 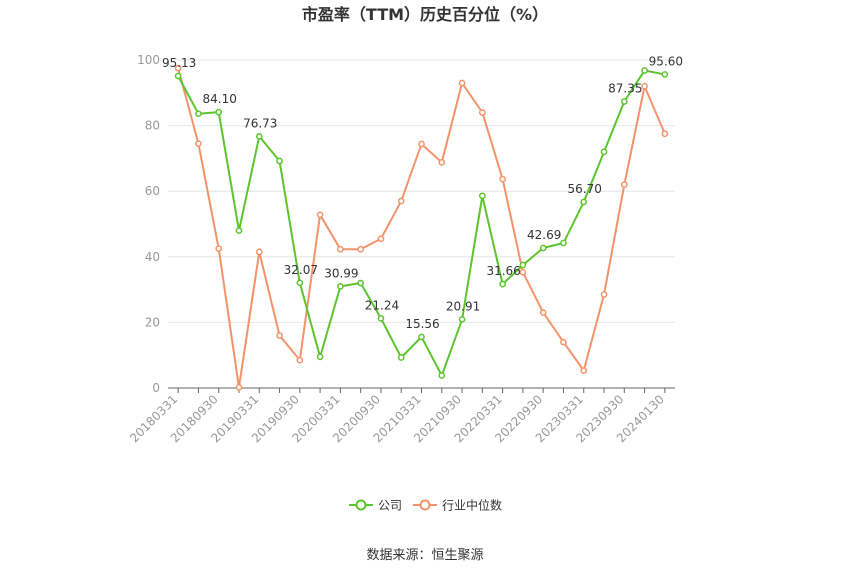 What do you see at coordinates (424, 555) in the screenshot?
I see `data-source: 数据来源：恒生聚源` at bounding box center [424, 555].